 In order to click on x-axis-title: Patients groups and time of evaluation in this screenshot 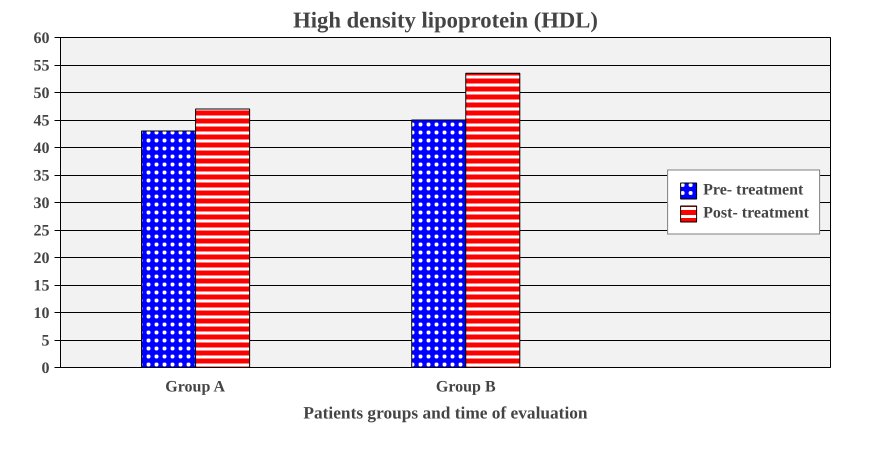, I will do `click(445, 413)`.